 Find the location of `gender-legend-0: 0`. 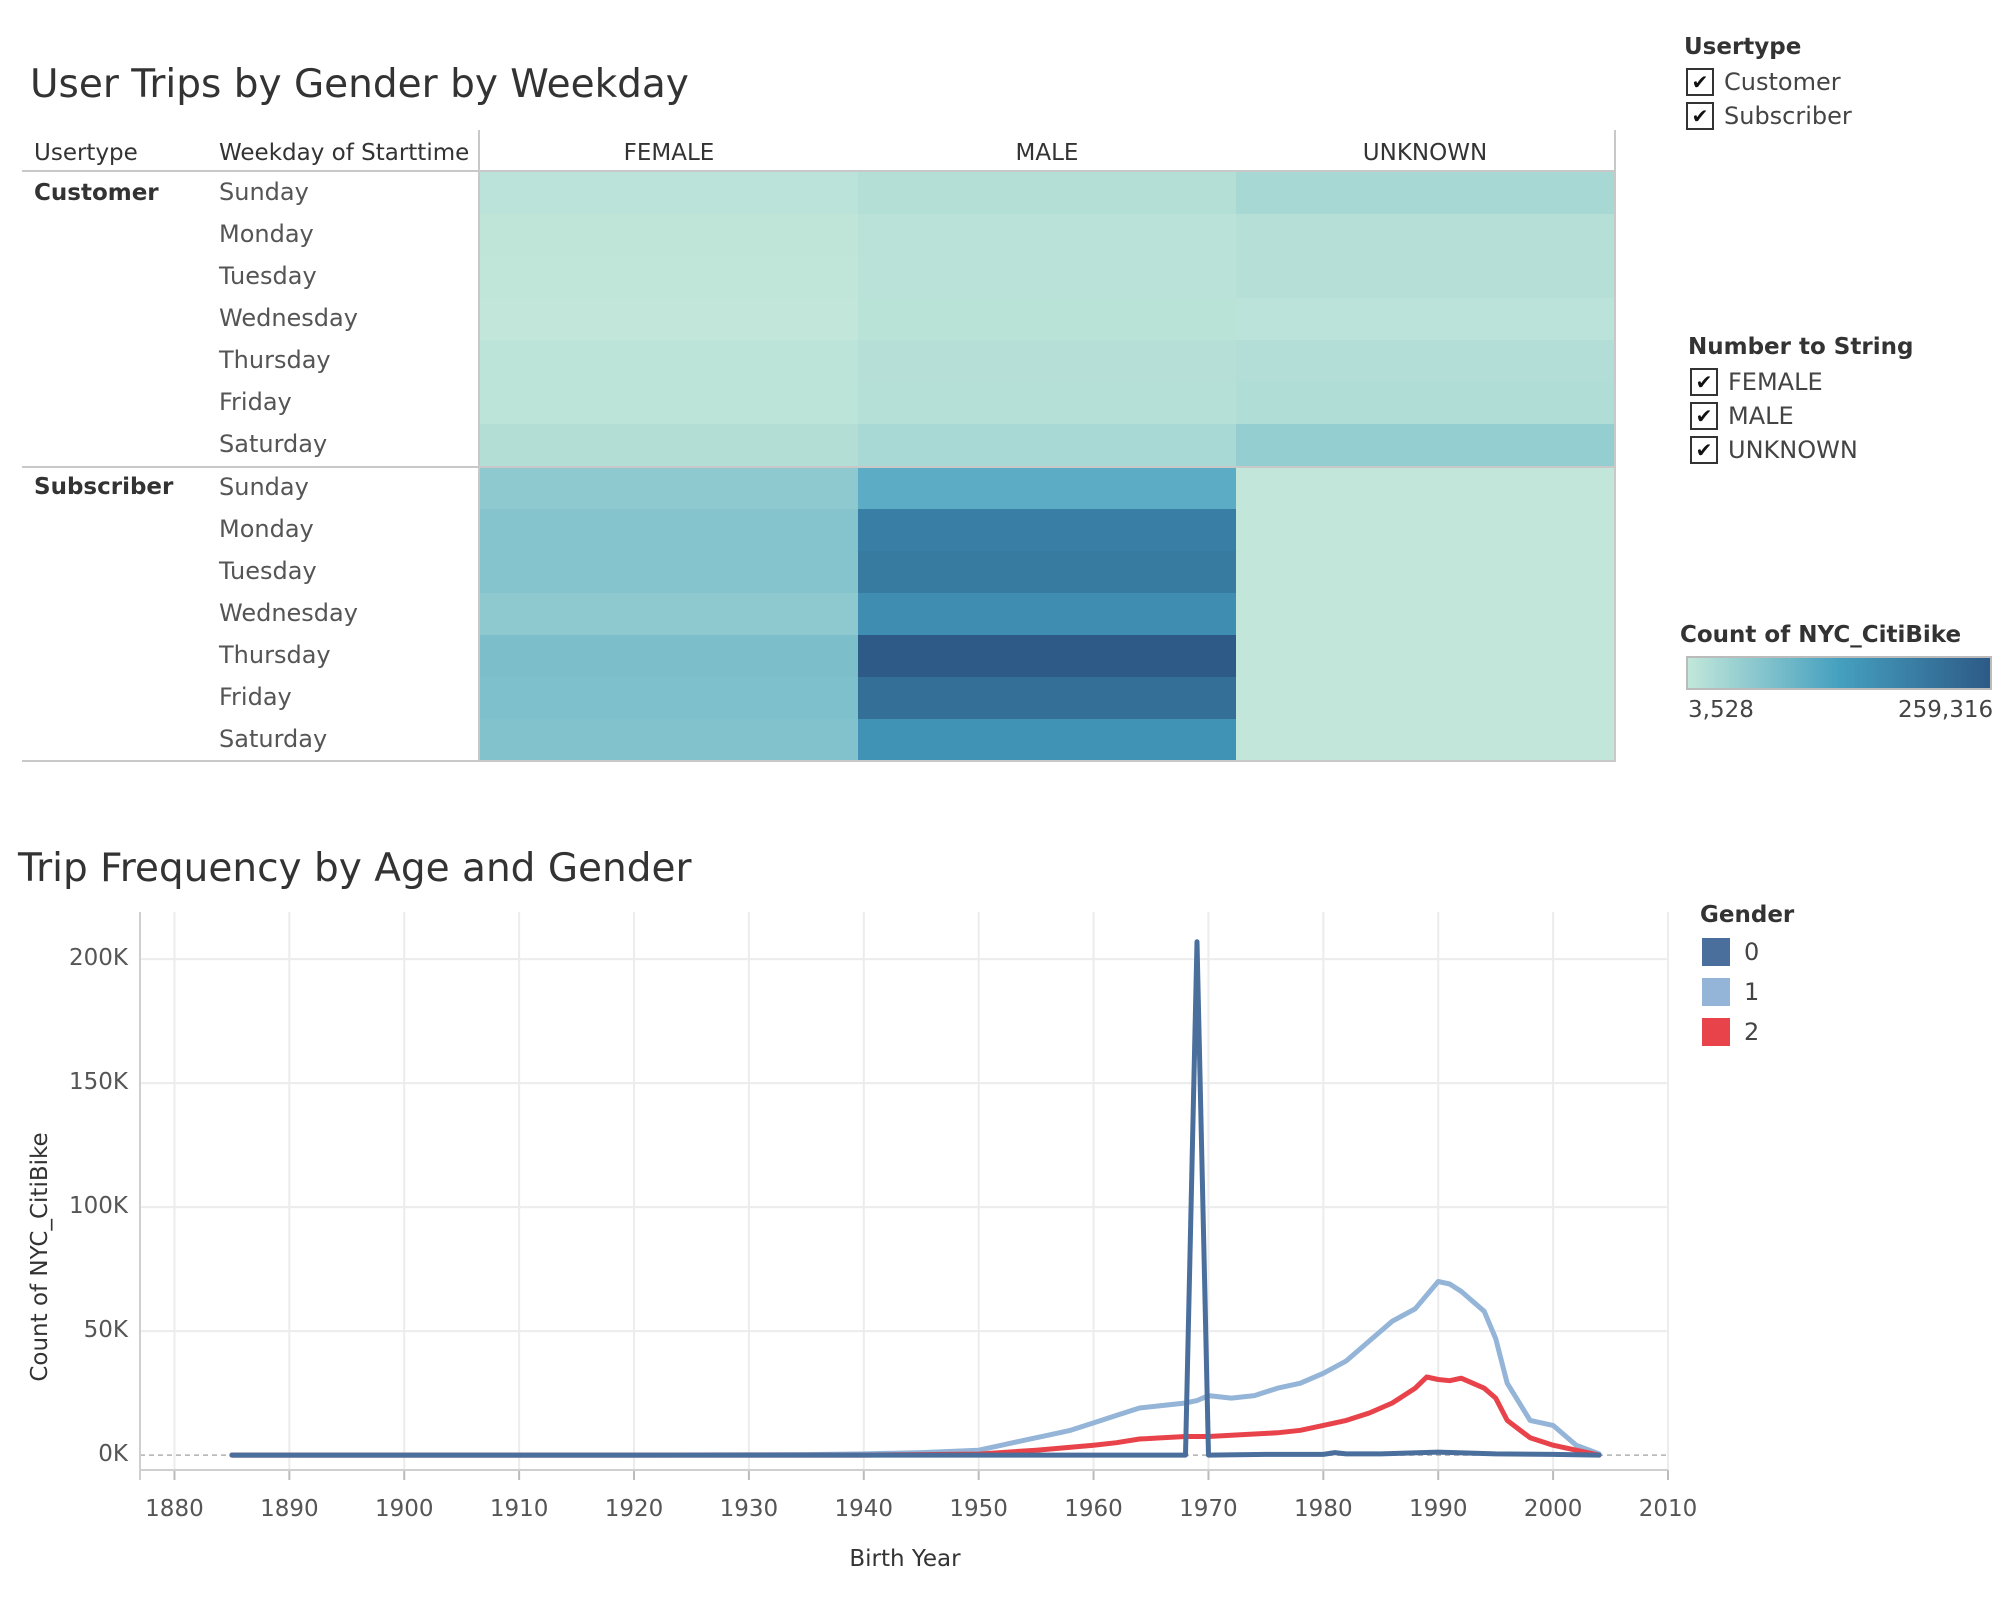

gender-legend-0: 0 is located at coordinates (1730, 952).